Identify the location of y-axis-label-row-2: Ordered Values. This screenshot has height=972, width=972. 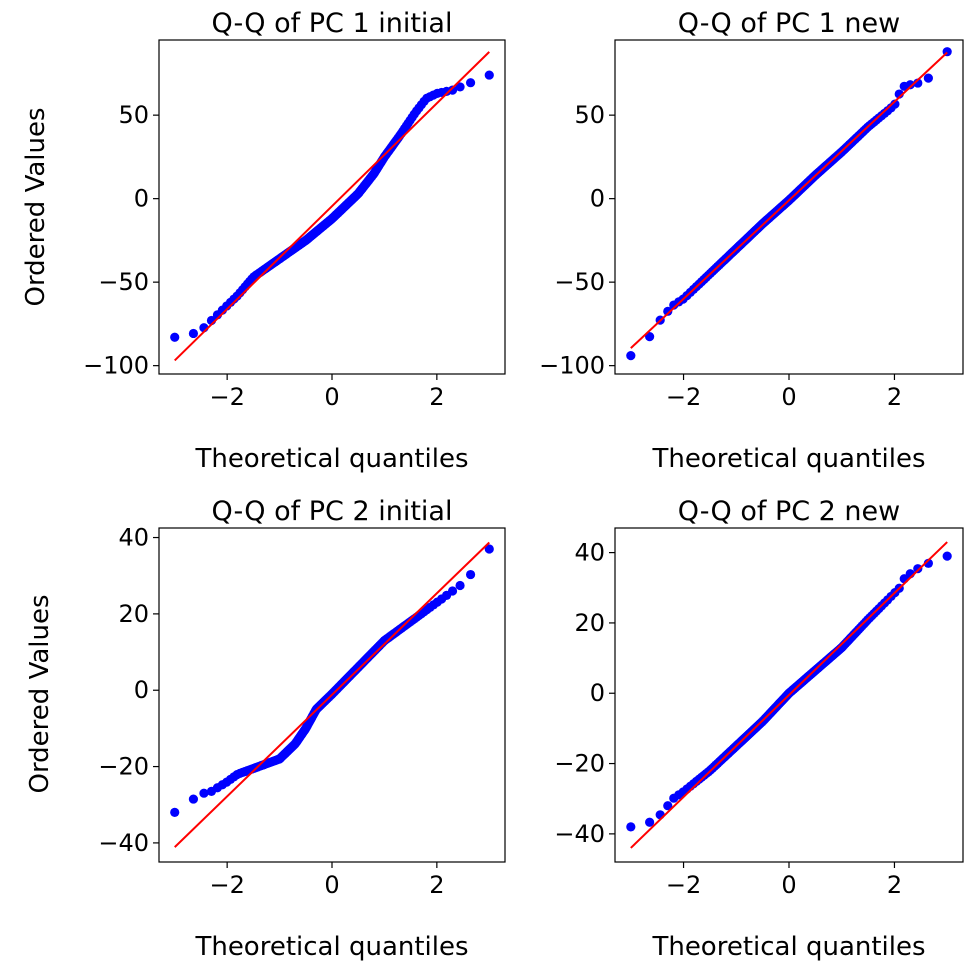
(40, 693).